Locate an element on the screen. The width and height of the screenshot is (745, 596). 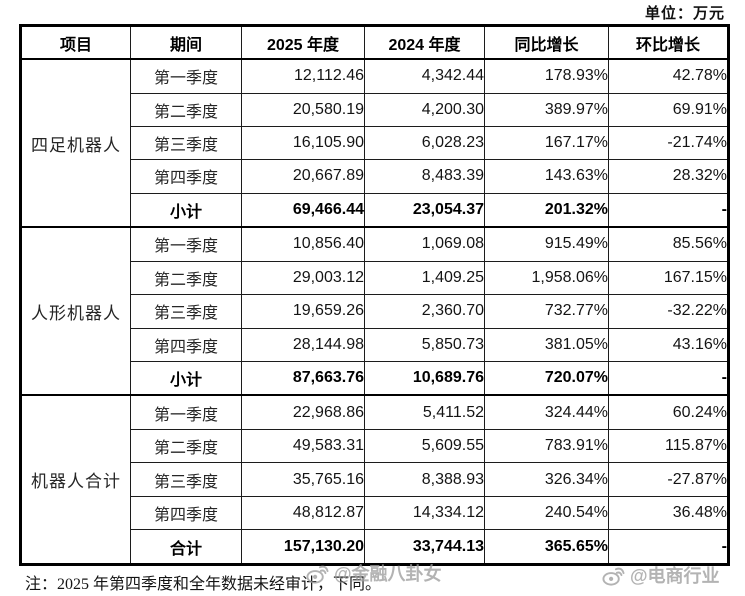
qoq-cell: 115.87% is located at coordinates (668, 446).